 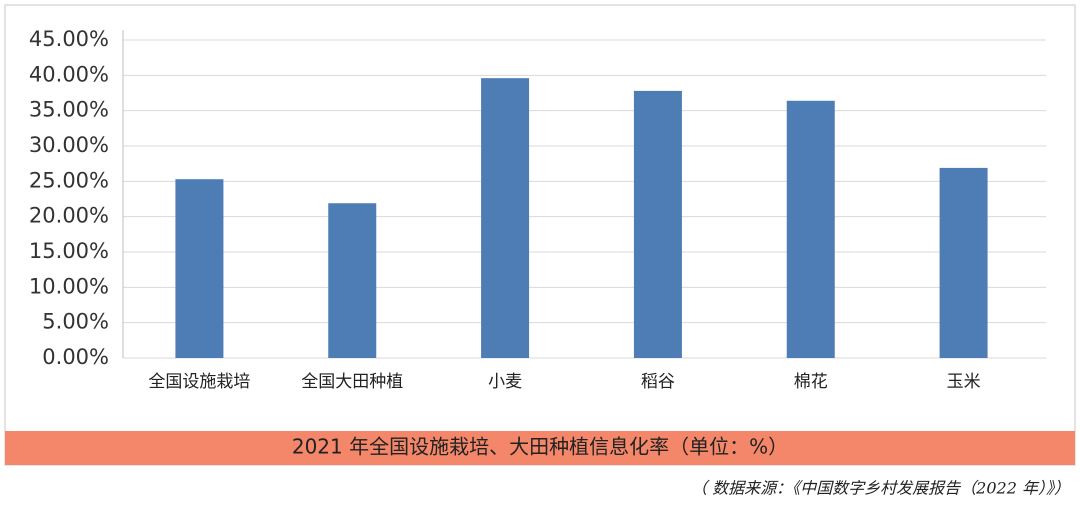 What do you see at coordinates (964, 382) in the screenshot?
I see `x-tick-label: 玉米` at bounding box center [964, 382].